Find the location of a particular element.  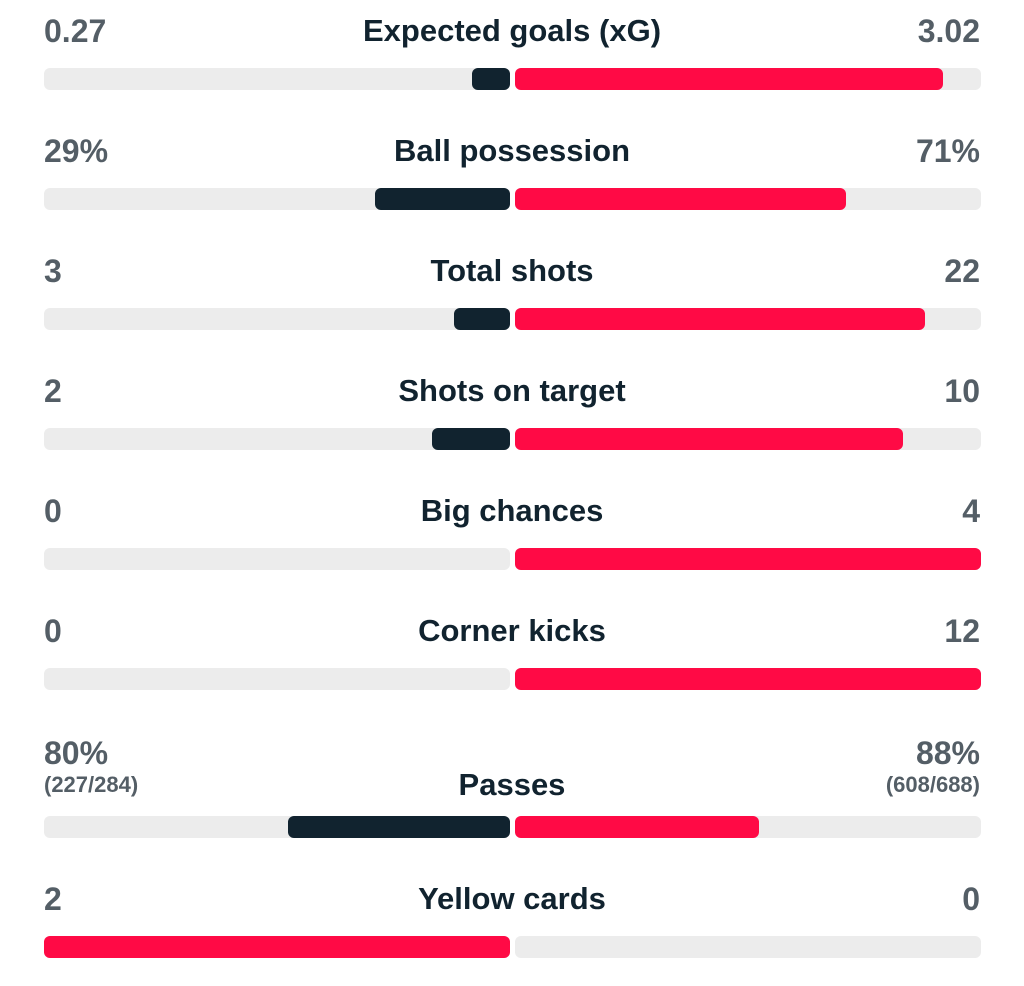

stat-left-value: 80% (227/284) is located at coordinates (91, 766).